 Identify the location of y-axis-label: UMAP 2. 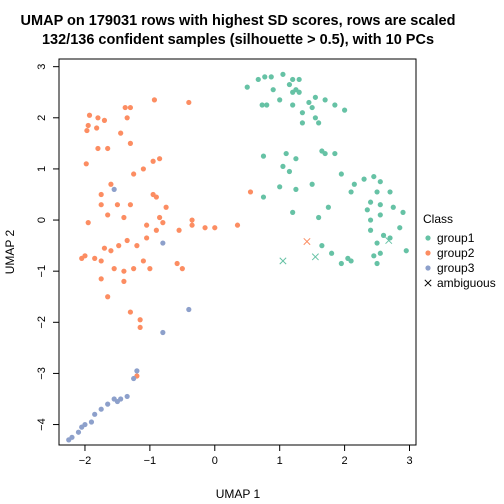
(10, 251).